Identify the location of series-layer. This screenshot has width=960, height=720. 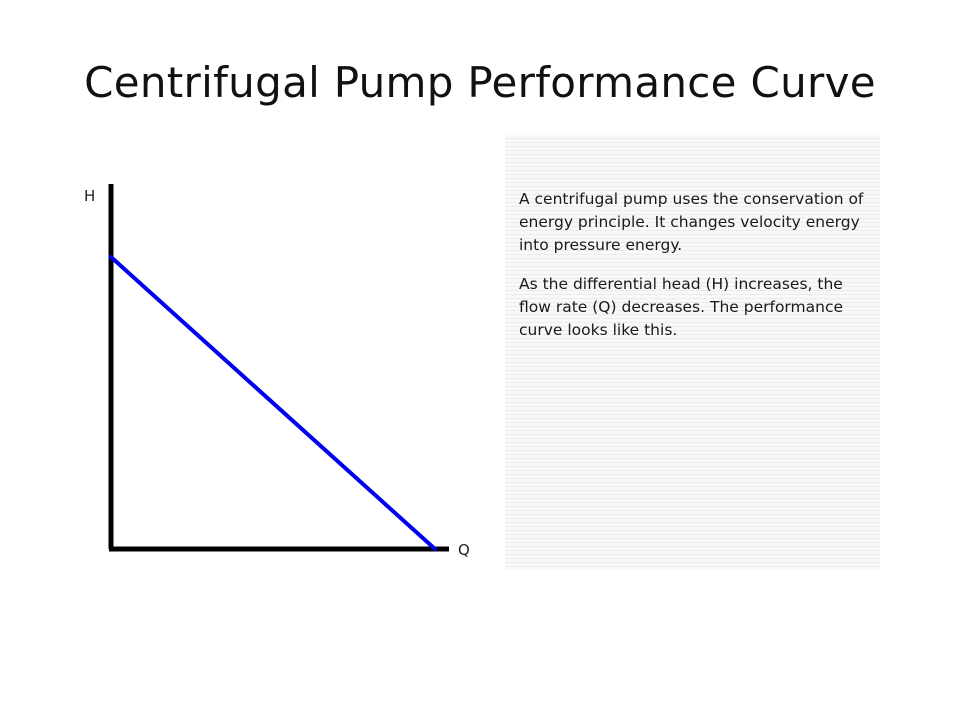
(273, 403).